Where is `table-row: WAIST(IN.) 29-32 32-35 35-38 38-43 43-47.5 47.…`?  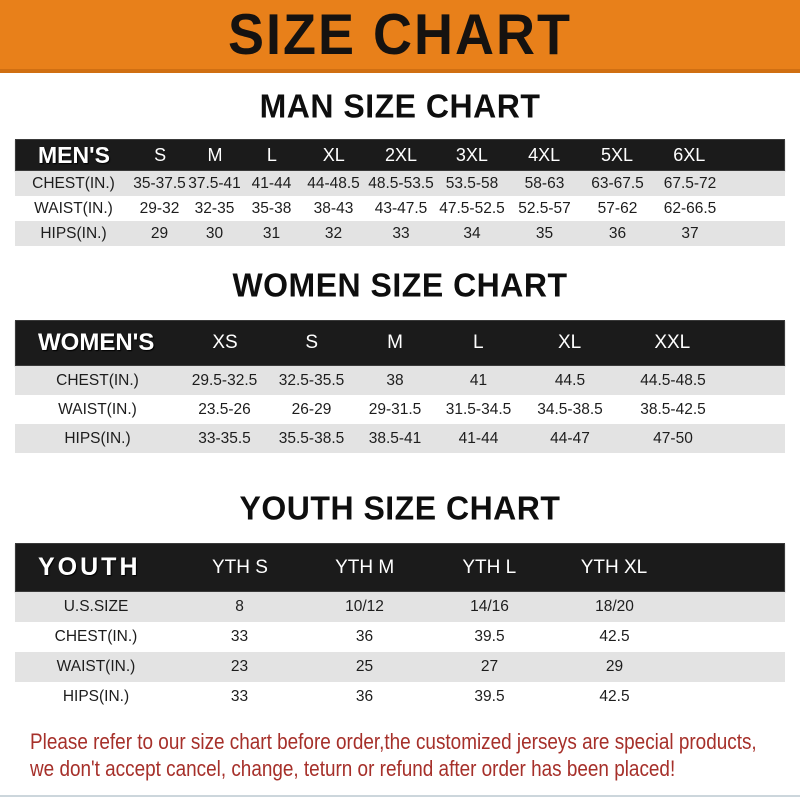
table-row: WAIST(IN.) 29-32 32-35 35-38 38-43 43-47.5 47.… is located at coordinates (400, 208).